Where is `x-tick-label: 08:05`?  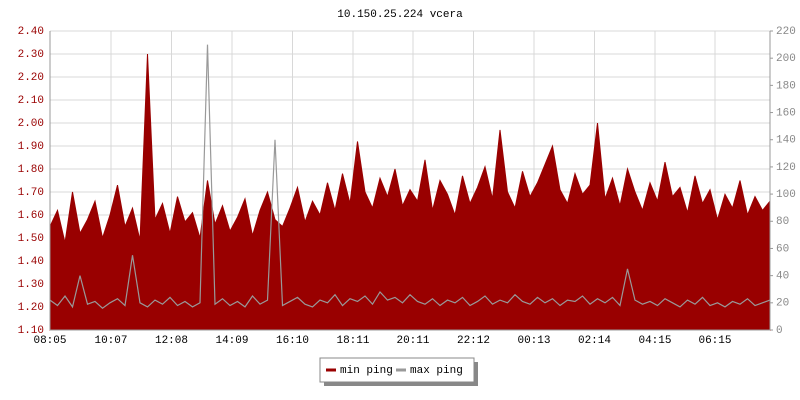
x-tick-label: 08:05 is located at coordinates (49, 341).